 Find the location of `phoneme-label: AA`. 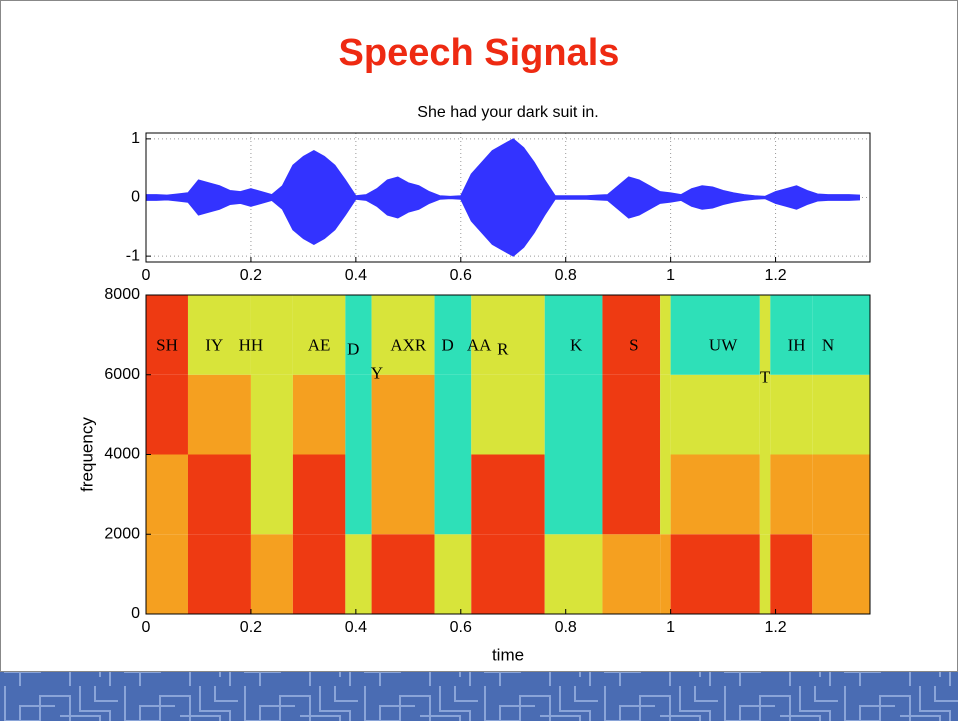

phoneme-label: AA is located at coordinates (479, 345).